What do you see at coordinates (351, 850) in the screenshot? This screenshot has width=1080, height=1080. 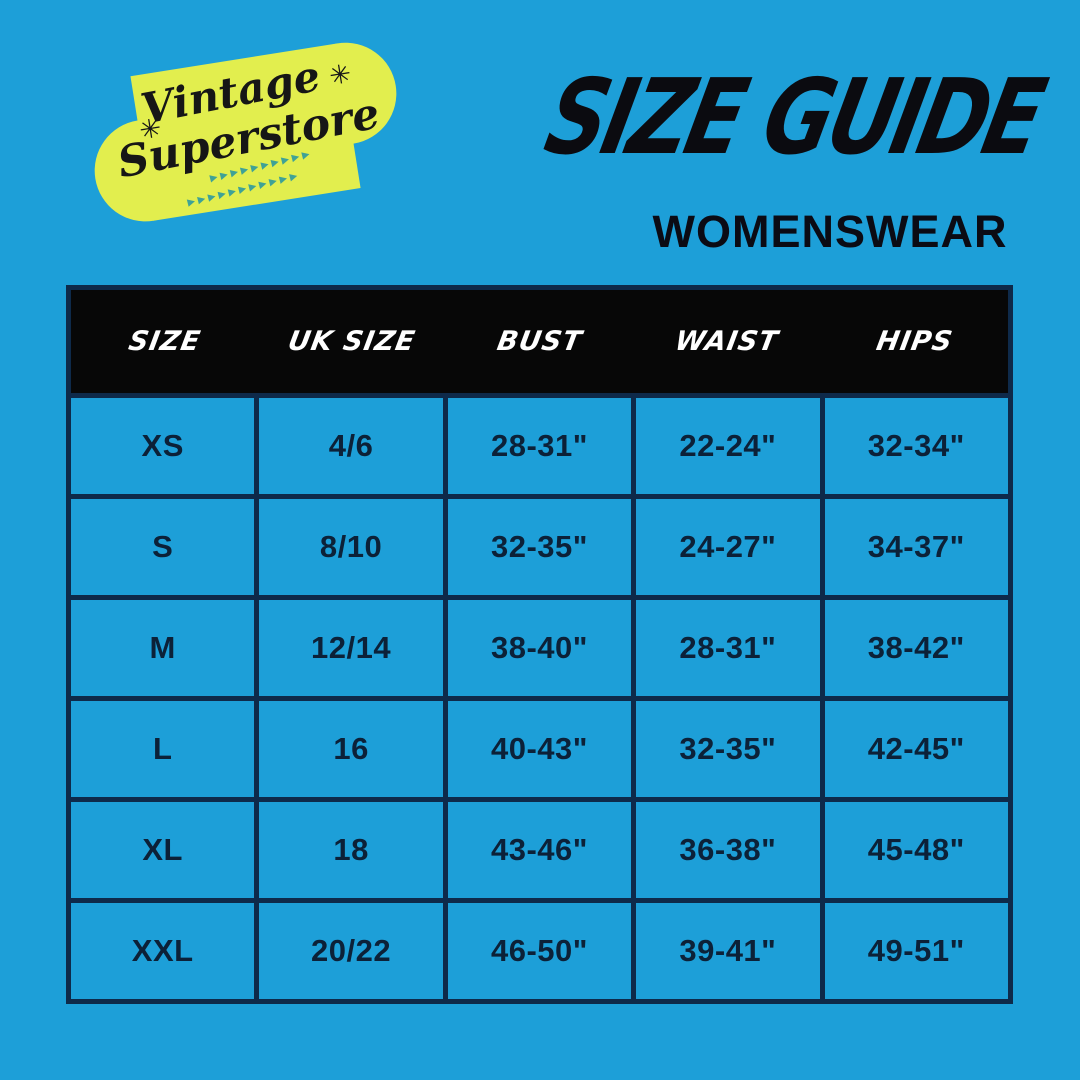 I see `cell-uk: 18` at bounding box center [351, 850].